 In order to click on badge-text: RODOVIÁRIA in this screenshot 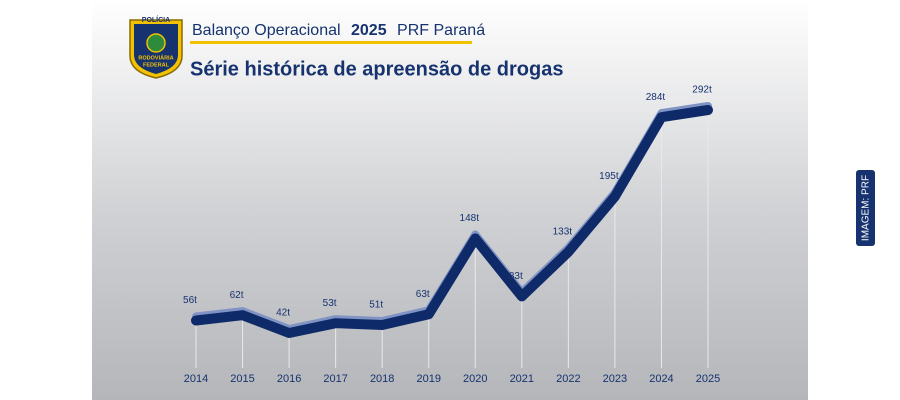, I will do `click(155, 57)`.